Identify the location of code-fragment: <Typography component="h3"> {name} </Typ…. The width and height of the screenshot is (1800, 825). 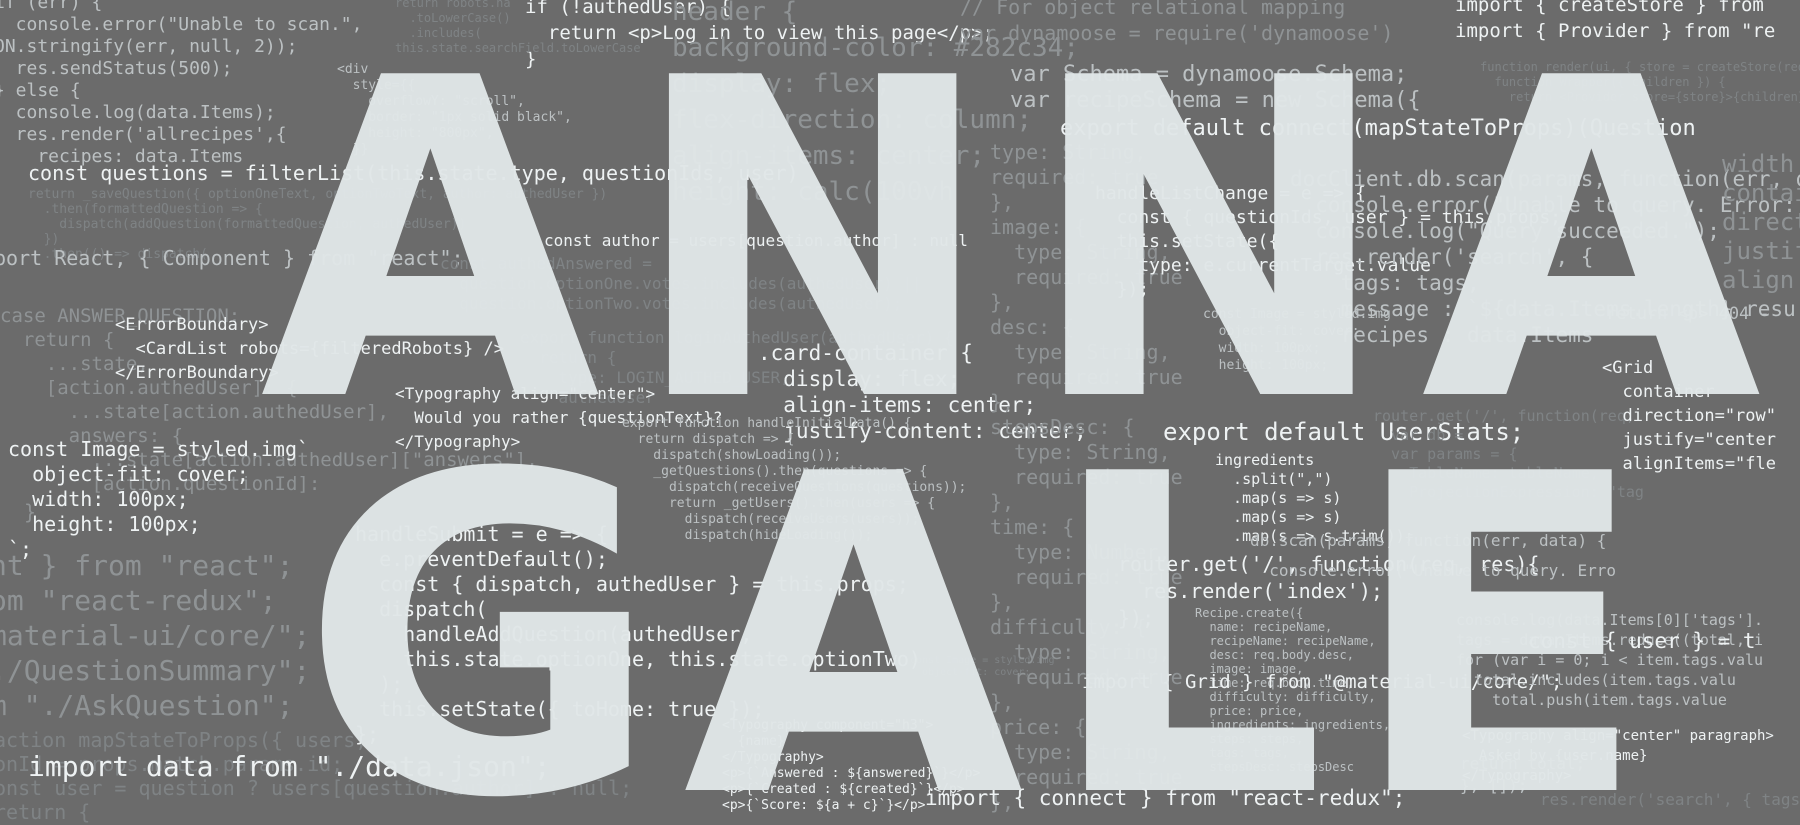
(851, 765).